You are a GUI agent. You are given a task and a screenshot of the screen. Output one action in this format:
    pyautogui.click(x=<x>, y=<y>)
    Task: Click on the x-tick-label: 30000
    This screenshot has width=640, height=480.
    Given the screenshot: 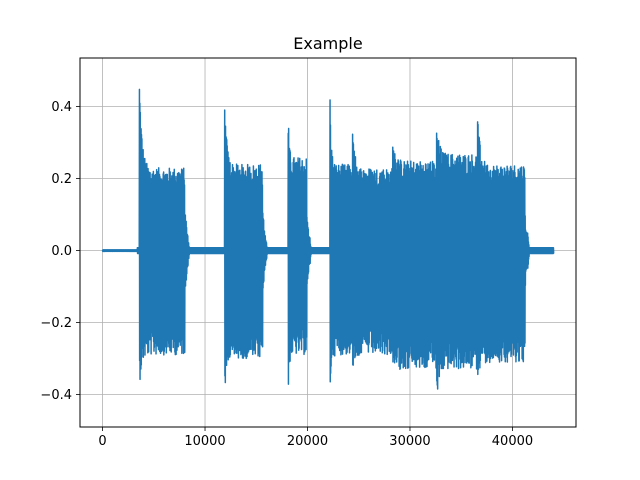 What is the action you would take?
    pyautogui.click(x=409, y=441)
    